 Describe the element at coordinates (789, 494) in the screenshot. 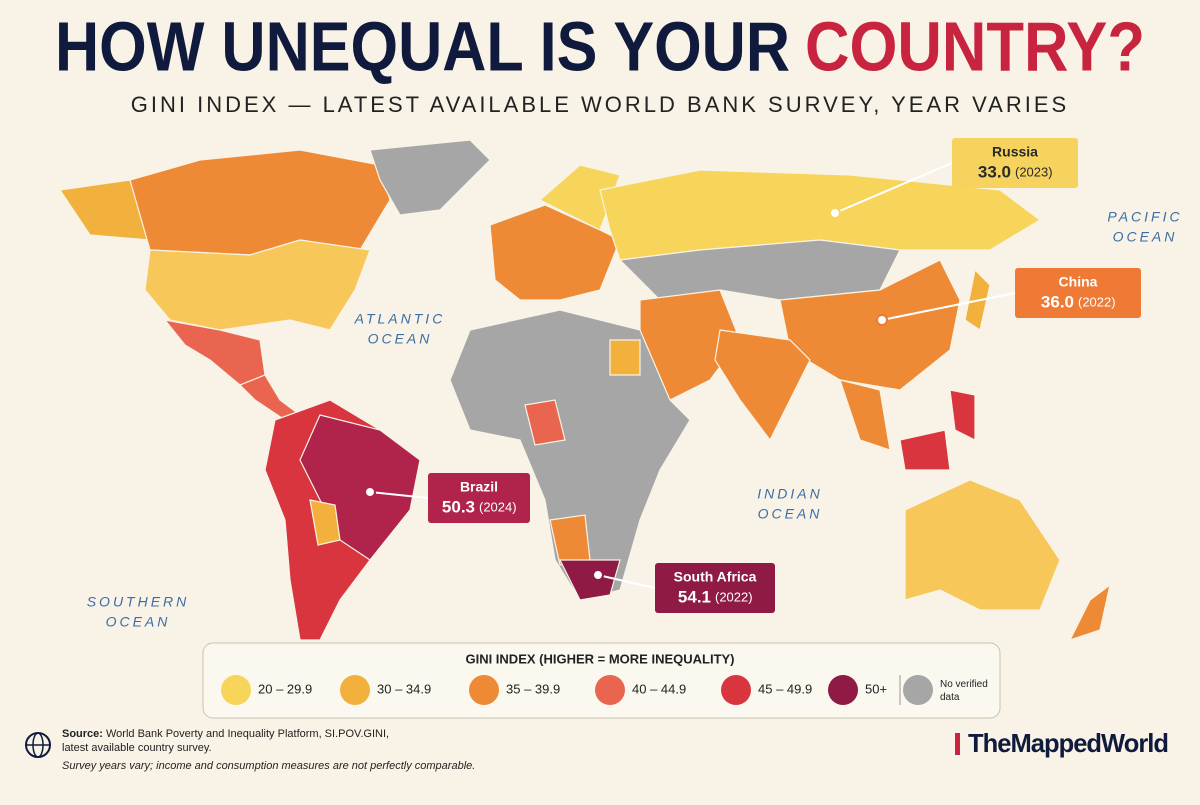

I see `ocean-label: INDIAN` at that location.